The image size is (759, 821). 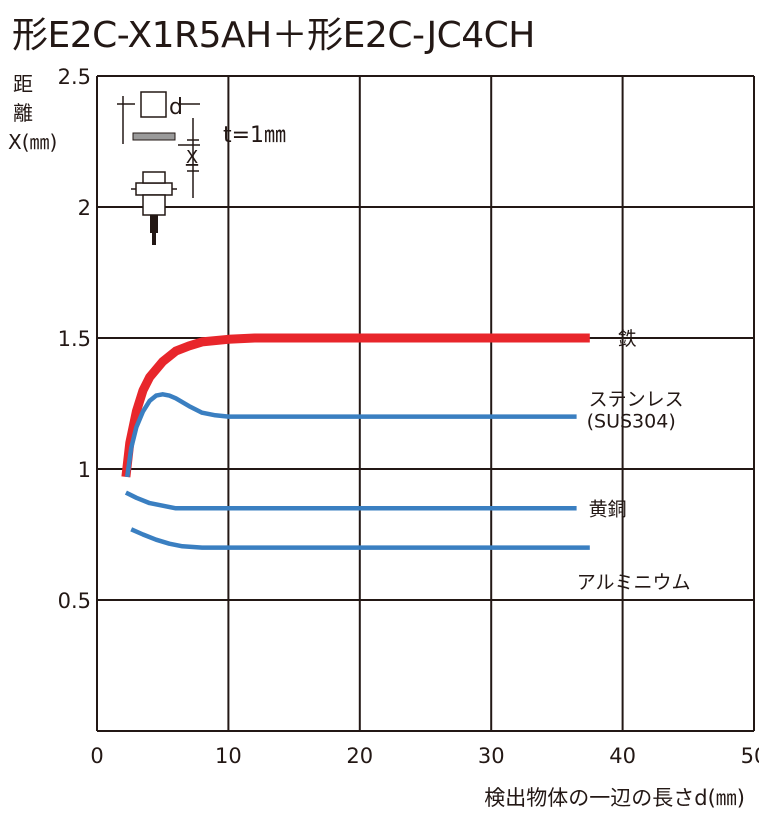 What do you see at coordinates (631, 422) in the screenshot?
I see `series-label-1: (SUS304)` at bounding box center [631, 422].